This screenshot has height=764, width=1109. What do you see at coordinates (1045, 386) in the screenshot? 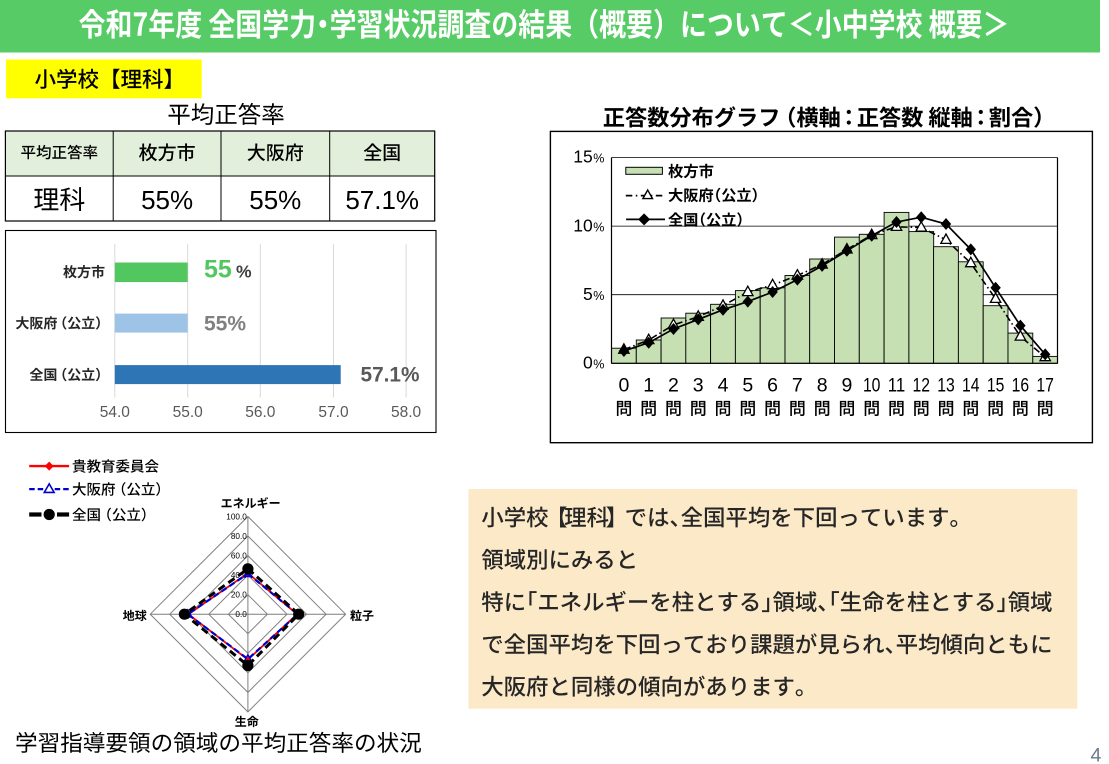
I see `svg-text: 17` at bounding box center [1045, 386].